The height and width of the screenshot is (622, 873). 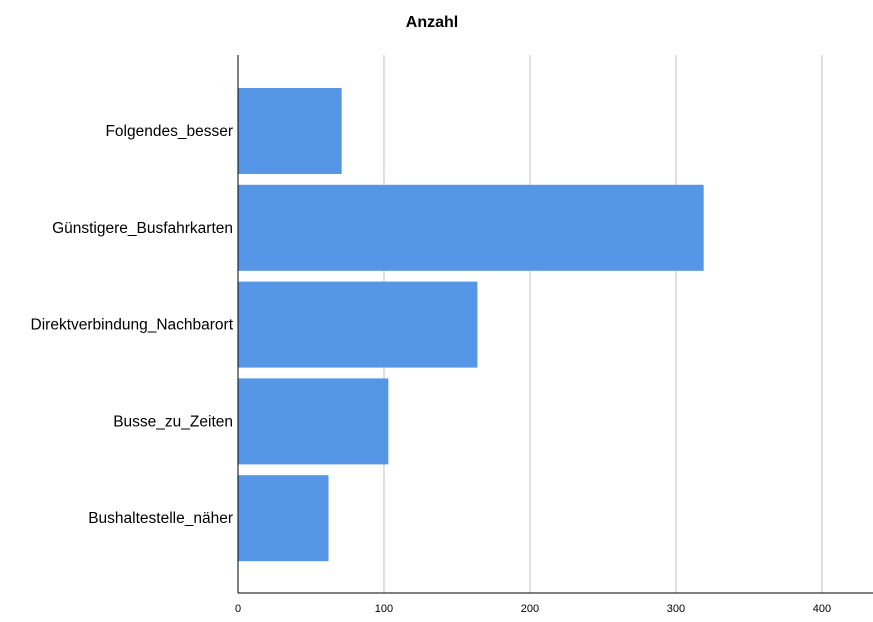 I want to click on chart-title: Anzahl, so click(x=432, y=22).